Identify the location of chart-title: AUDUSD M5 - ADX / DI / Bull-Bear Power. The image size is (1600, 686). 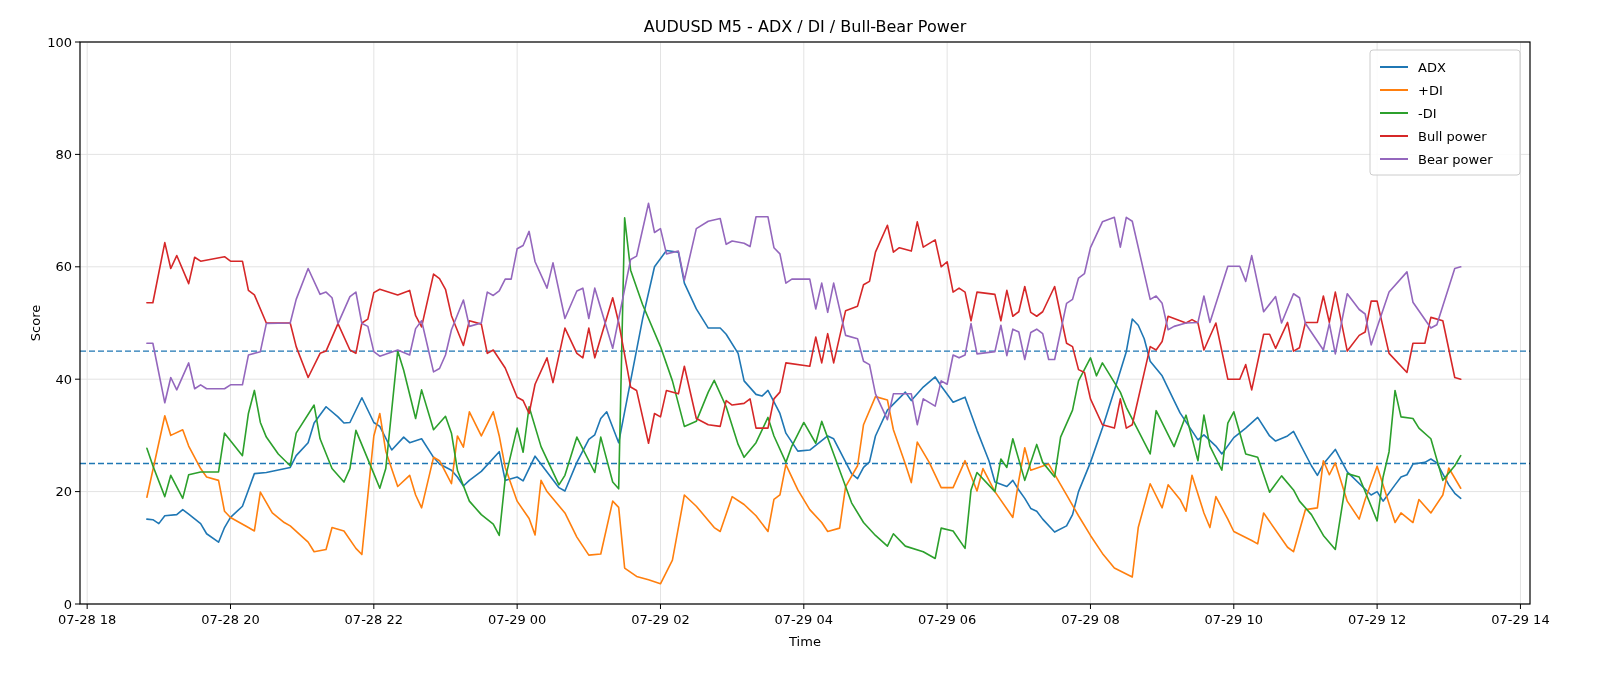
(805, 26).